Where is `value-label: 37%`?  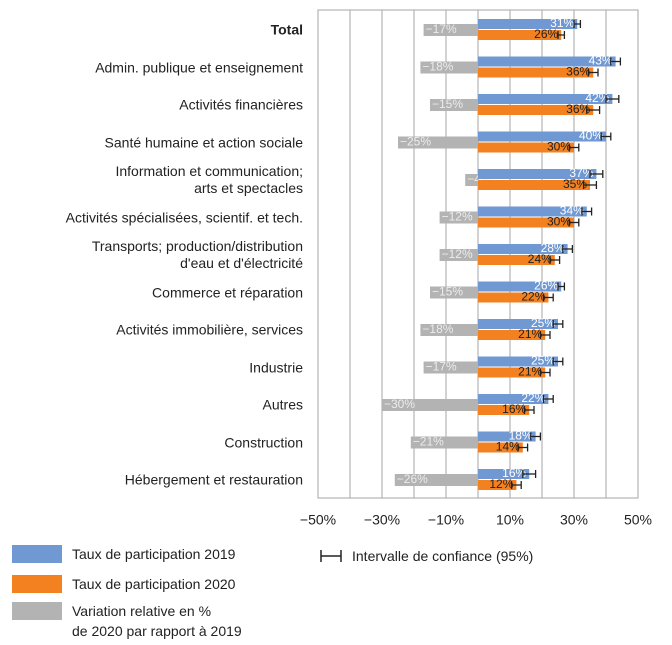 value-label: 37% is located at coordinates (581, 173).